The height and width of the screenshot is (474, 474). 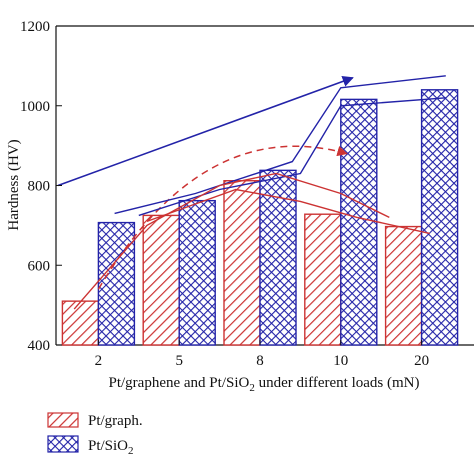 I want to click on y-tick-label: 400, so click(x=39, y=346).